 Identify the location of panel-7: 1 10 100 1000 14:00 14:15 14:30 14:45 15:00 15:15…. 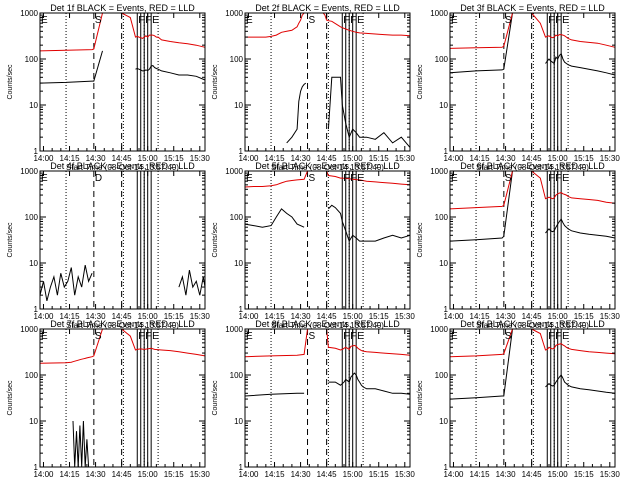
(108, 399).